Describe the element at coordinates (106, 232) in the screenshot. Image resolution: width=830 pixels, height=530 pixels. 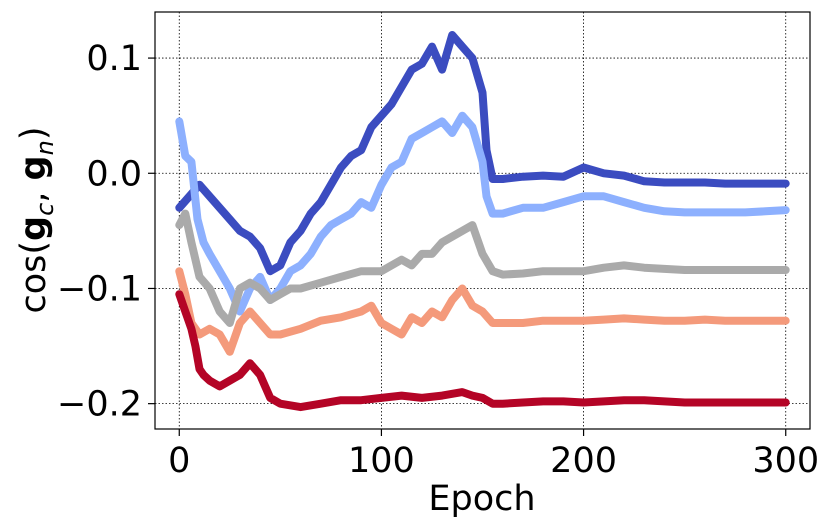
I see `y-axis-ticks: −0.2 −0.1 0.0 0.1` at that location.